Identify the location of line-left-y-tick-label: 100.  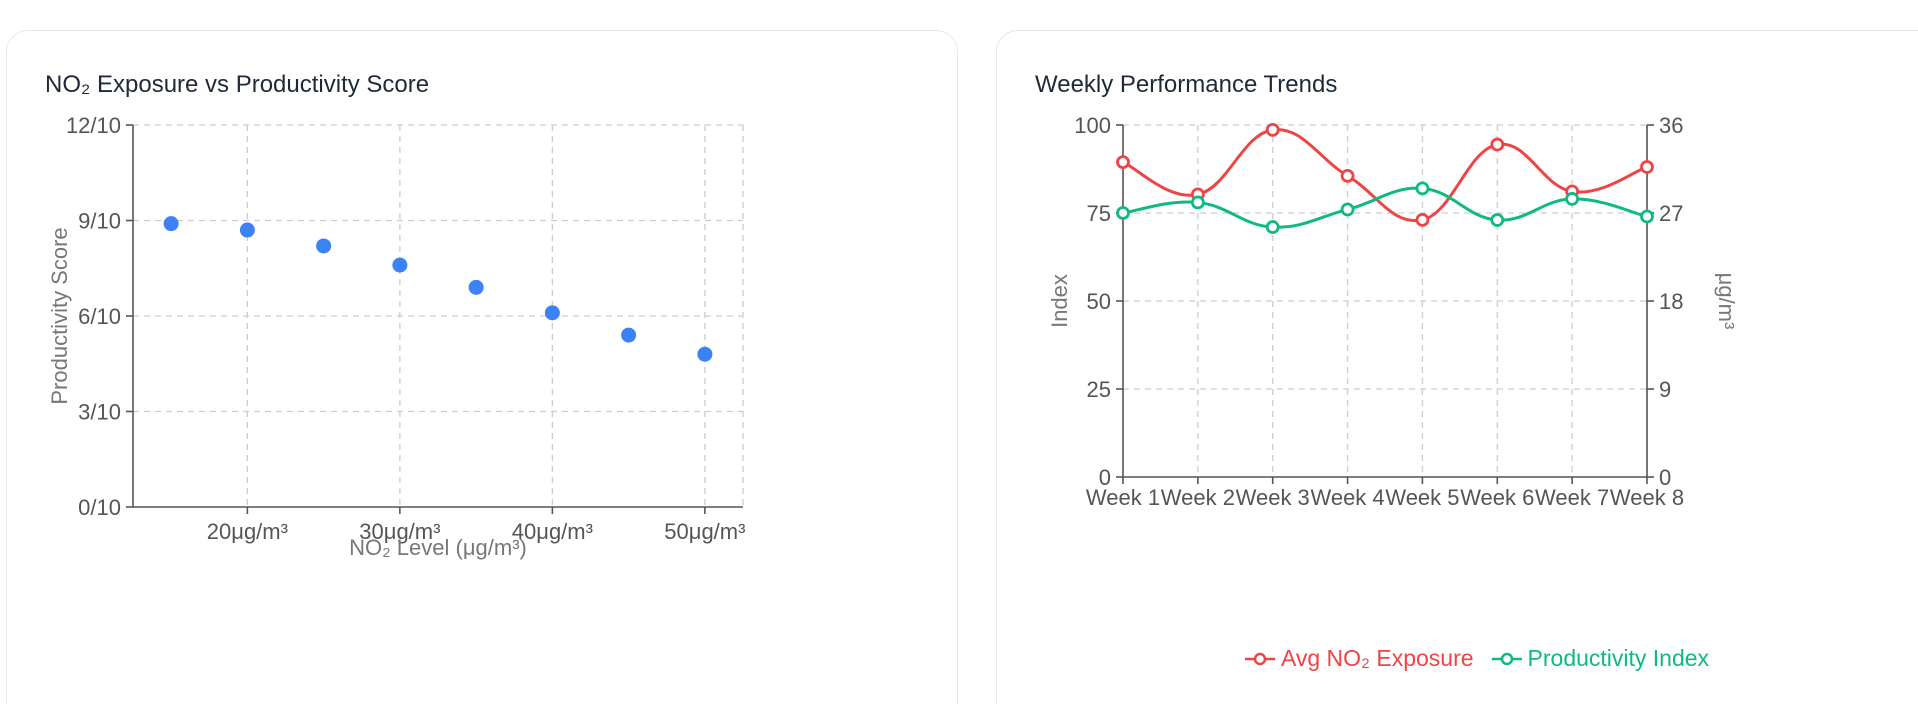
(1092, 125).